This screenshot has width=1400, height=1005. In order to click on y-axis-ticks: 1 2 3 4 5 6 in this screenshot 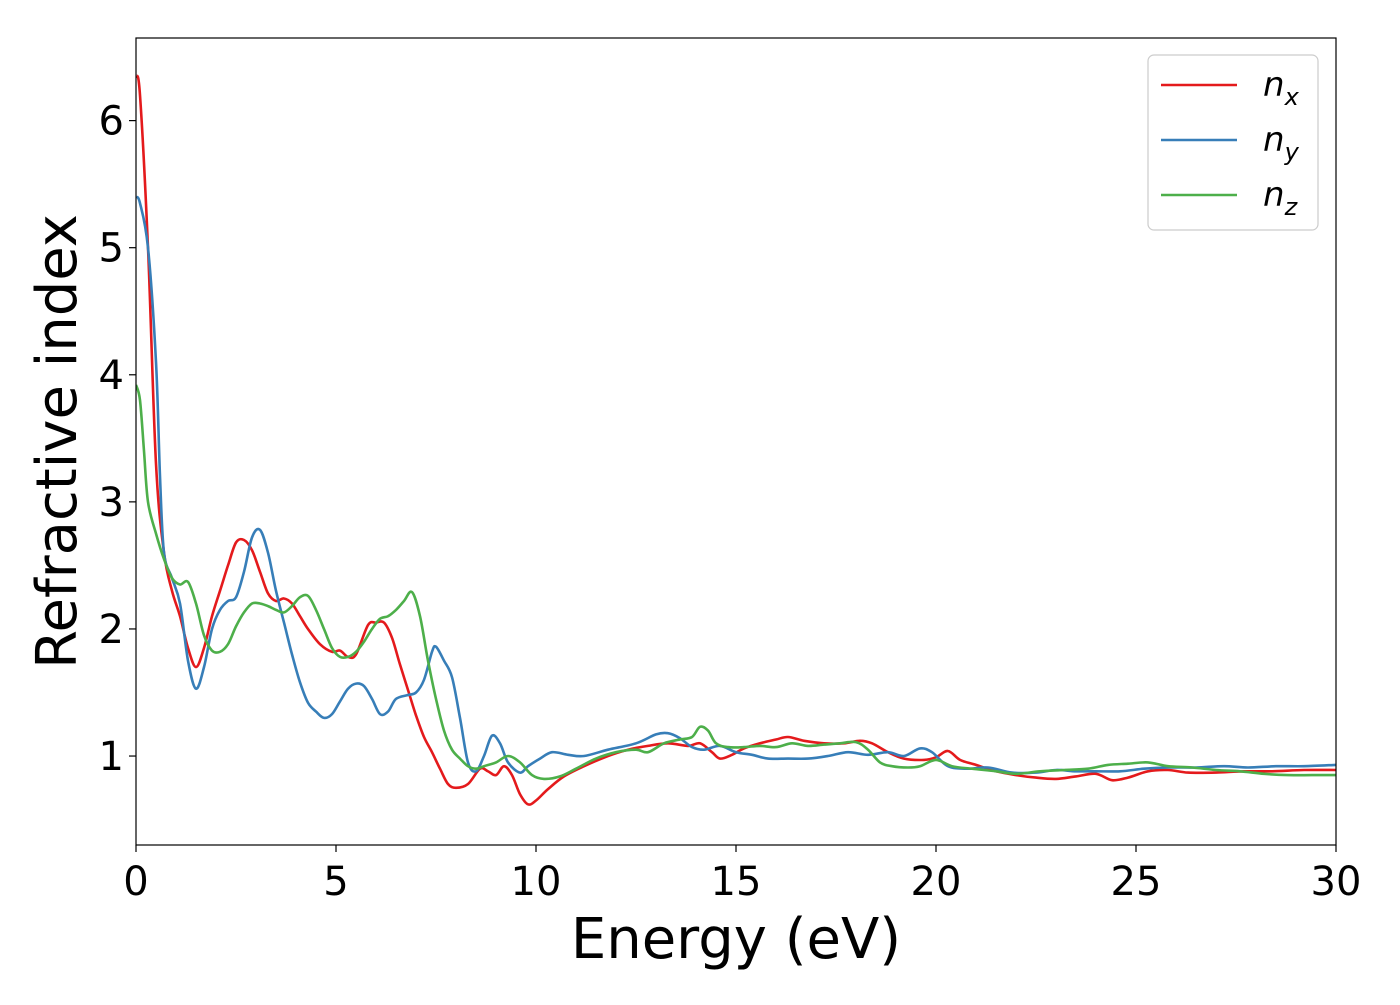, I will do `click(117, 439)`.